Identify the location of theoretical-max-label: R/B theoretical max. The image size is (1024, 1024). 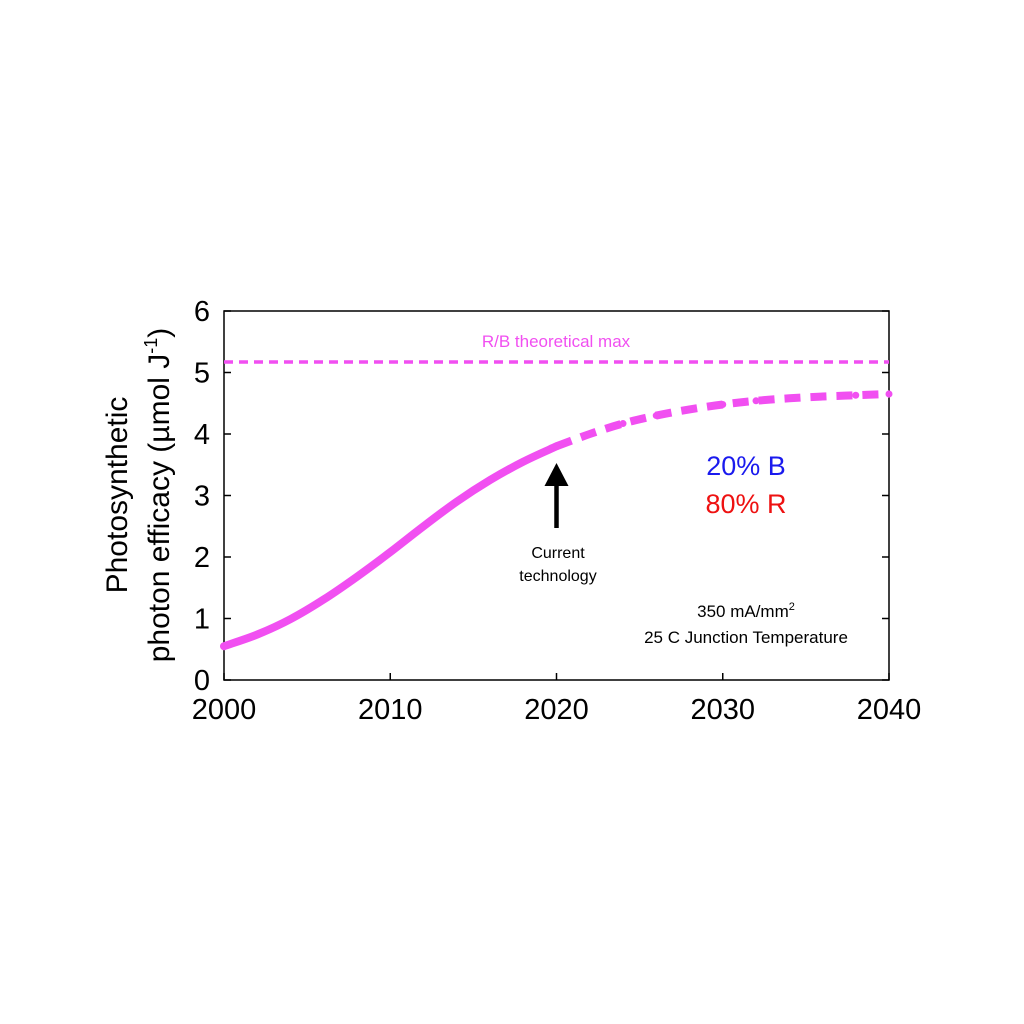
(556, 341).